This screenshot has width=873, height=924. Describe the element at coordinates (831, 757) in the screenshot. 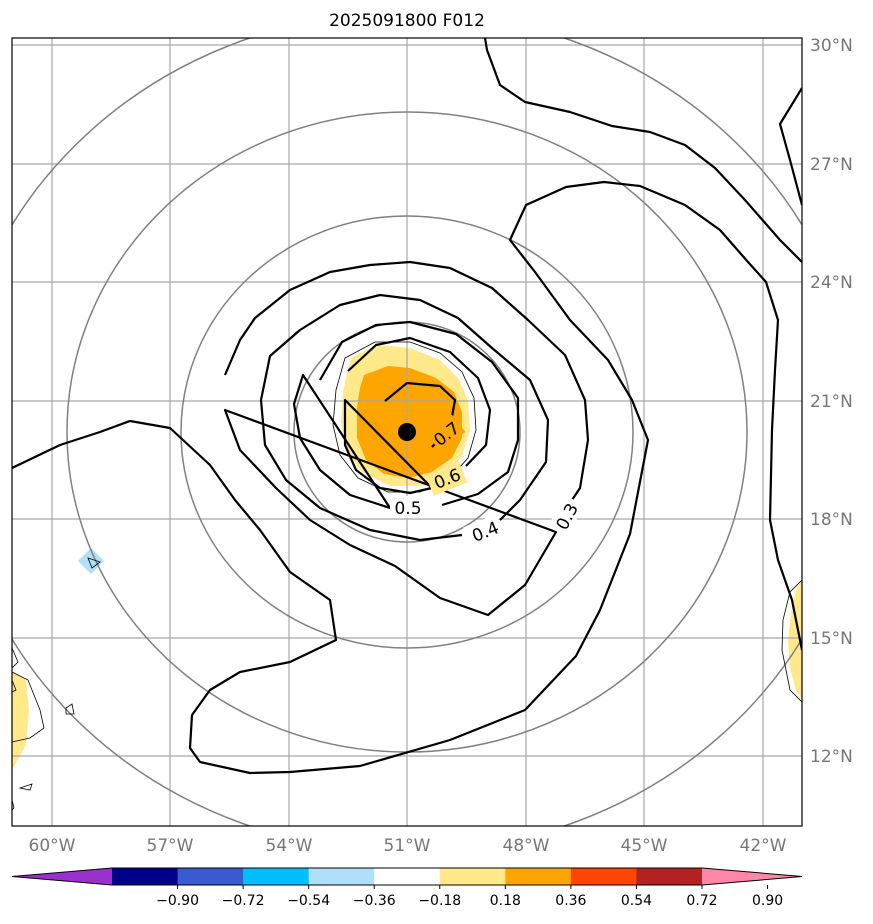

I see `lat-tick-label: 12°N` at that location.